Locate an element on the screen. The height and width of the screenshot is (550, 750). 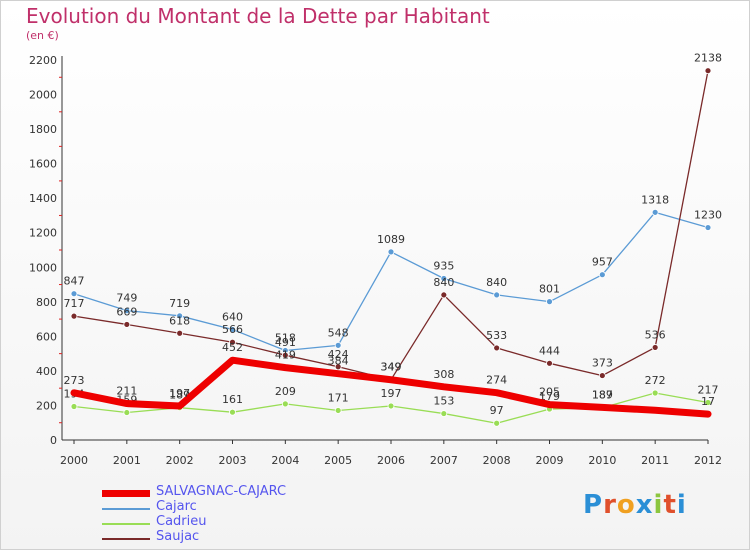
data-label: 97 is located at coordinates (497, 410).